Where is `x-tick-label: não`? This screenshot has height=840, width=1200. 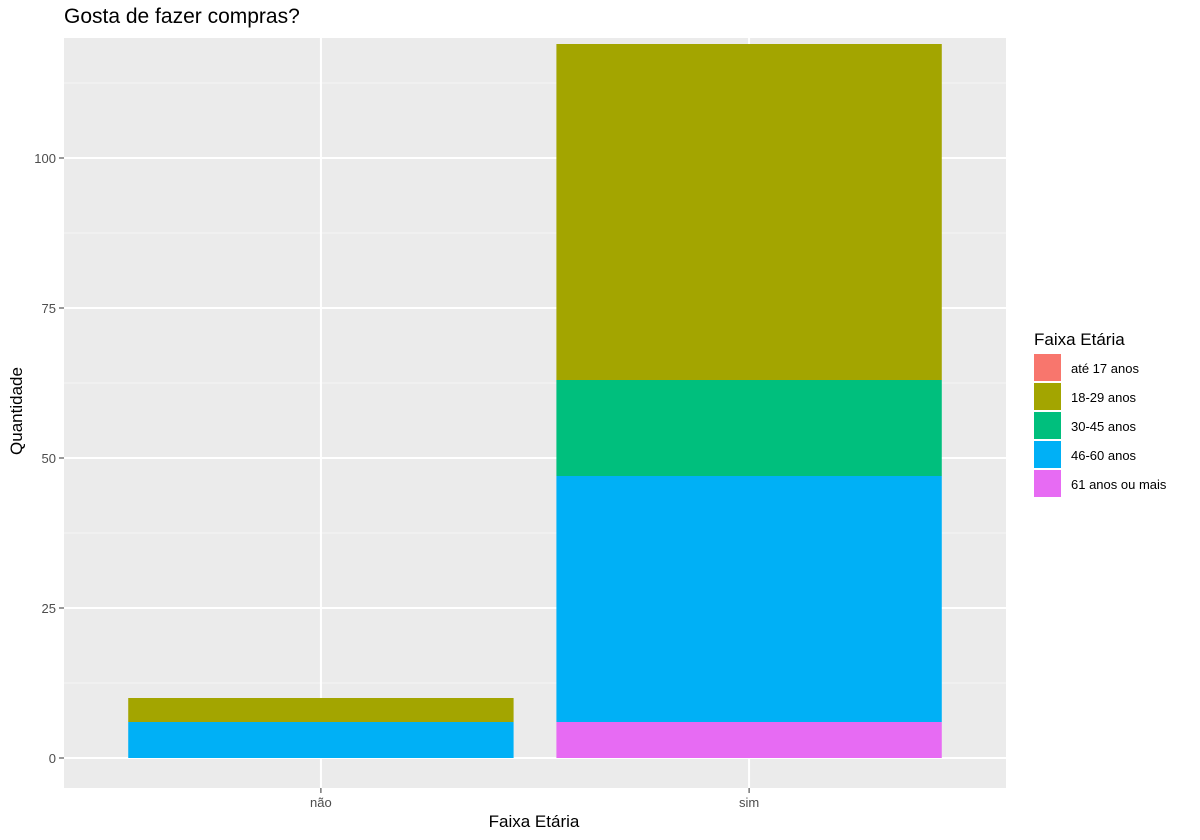
x-tick-label: não is located at coordinates (321, 802).